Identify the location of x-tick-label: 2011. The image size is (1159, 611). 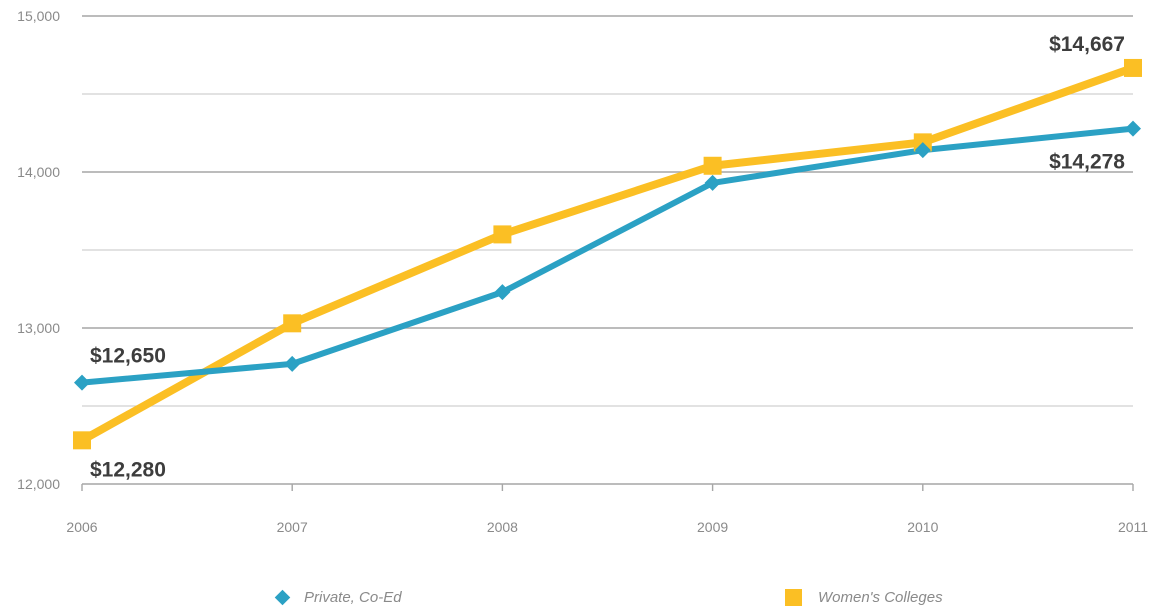
(1133, 527).